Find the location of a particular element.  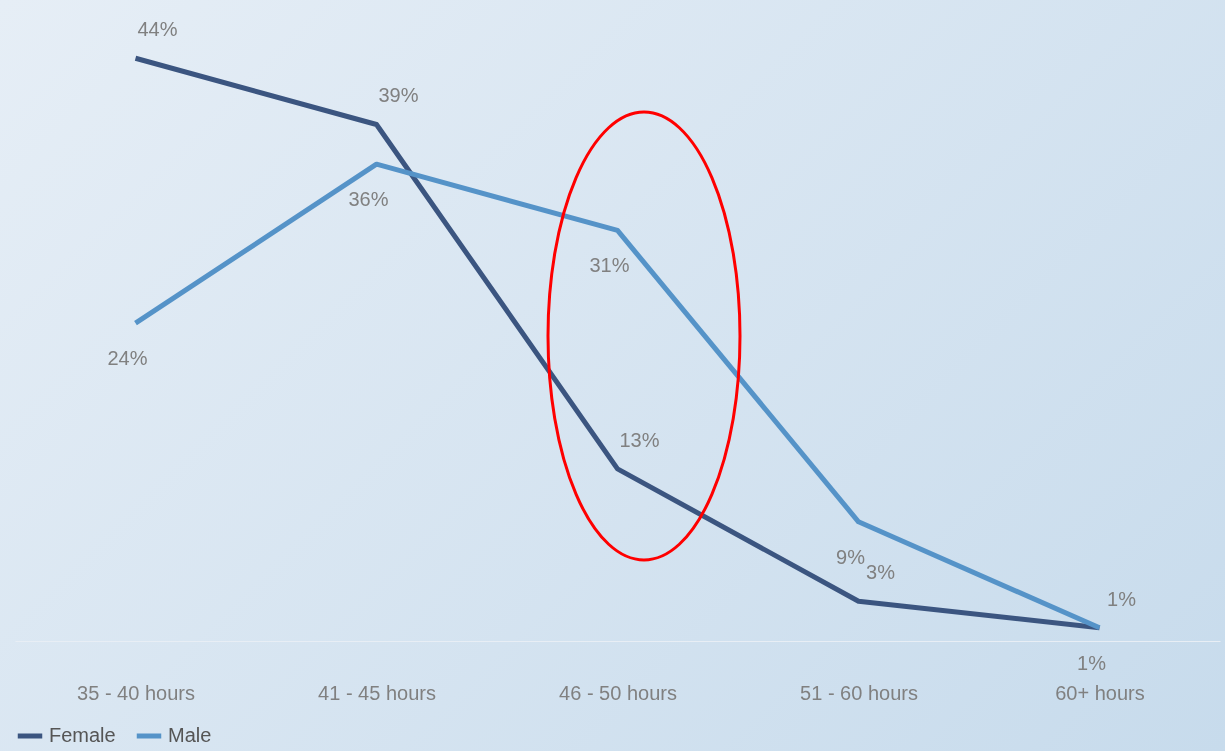

x-tick-label: 60+ hours is located at coordinates (1100, 692).